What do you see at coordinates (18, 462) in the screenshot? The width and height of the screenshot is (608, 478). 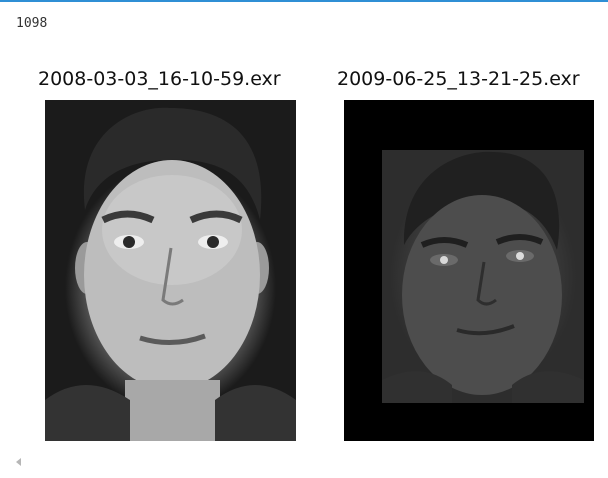 I see `scroll-left-arrow-icon` at bounding box center [18, 462].